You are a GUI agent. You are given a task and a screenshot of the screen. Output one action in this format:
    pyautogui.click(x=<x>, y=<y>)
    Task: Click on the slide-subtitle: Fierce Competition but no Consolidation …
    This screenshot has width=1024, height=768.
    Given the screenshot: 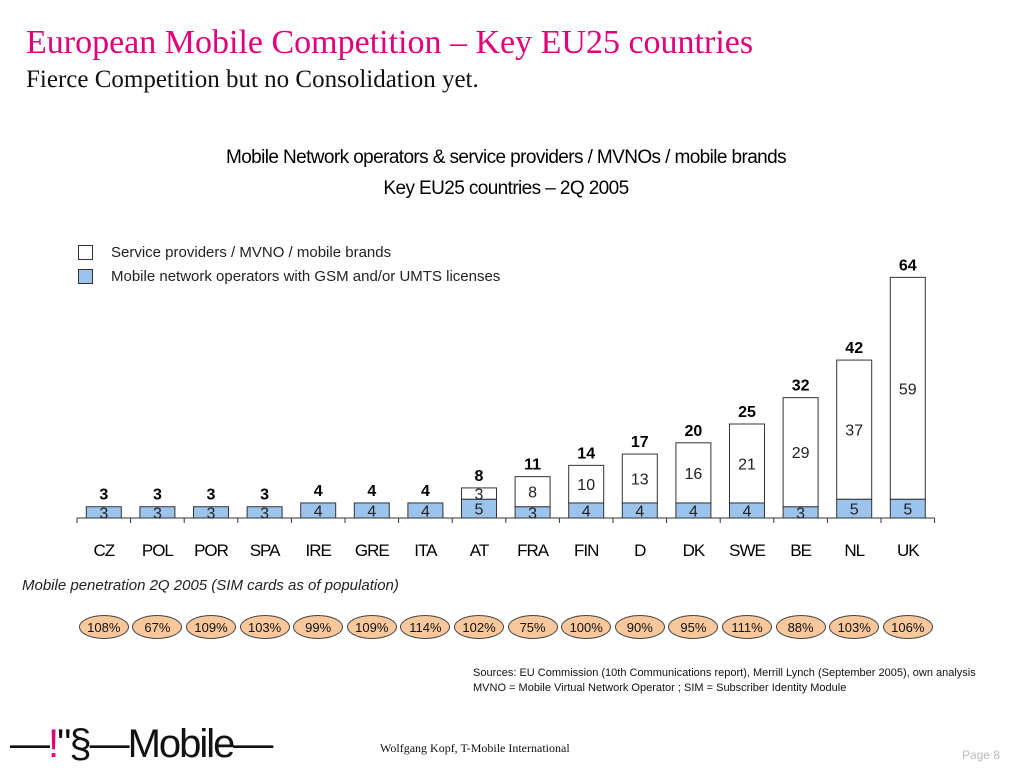 What is the action you would take?
    pyautogui.click(x=252, y=79)
    